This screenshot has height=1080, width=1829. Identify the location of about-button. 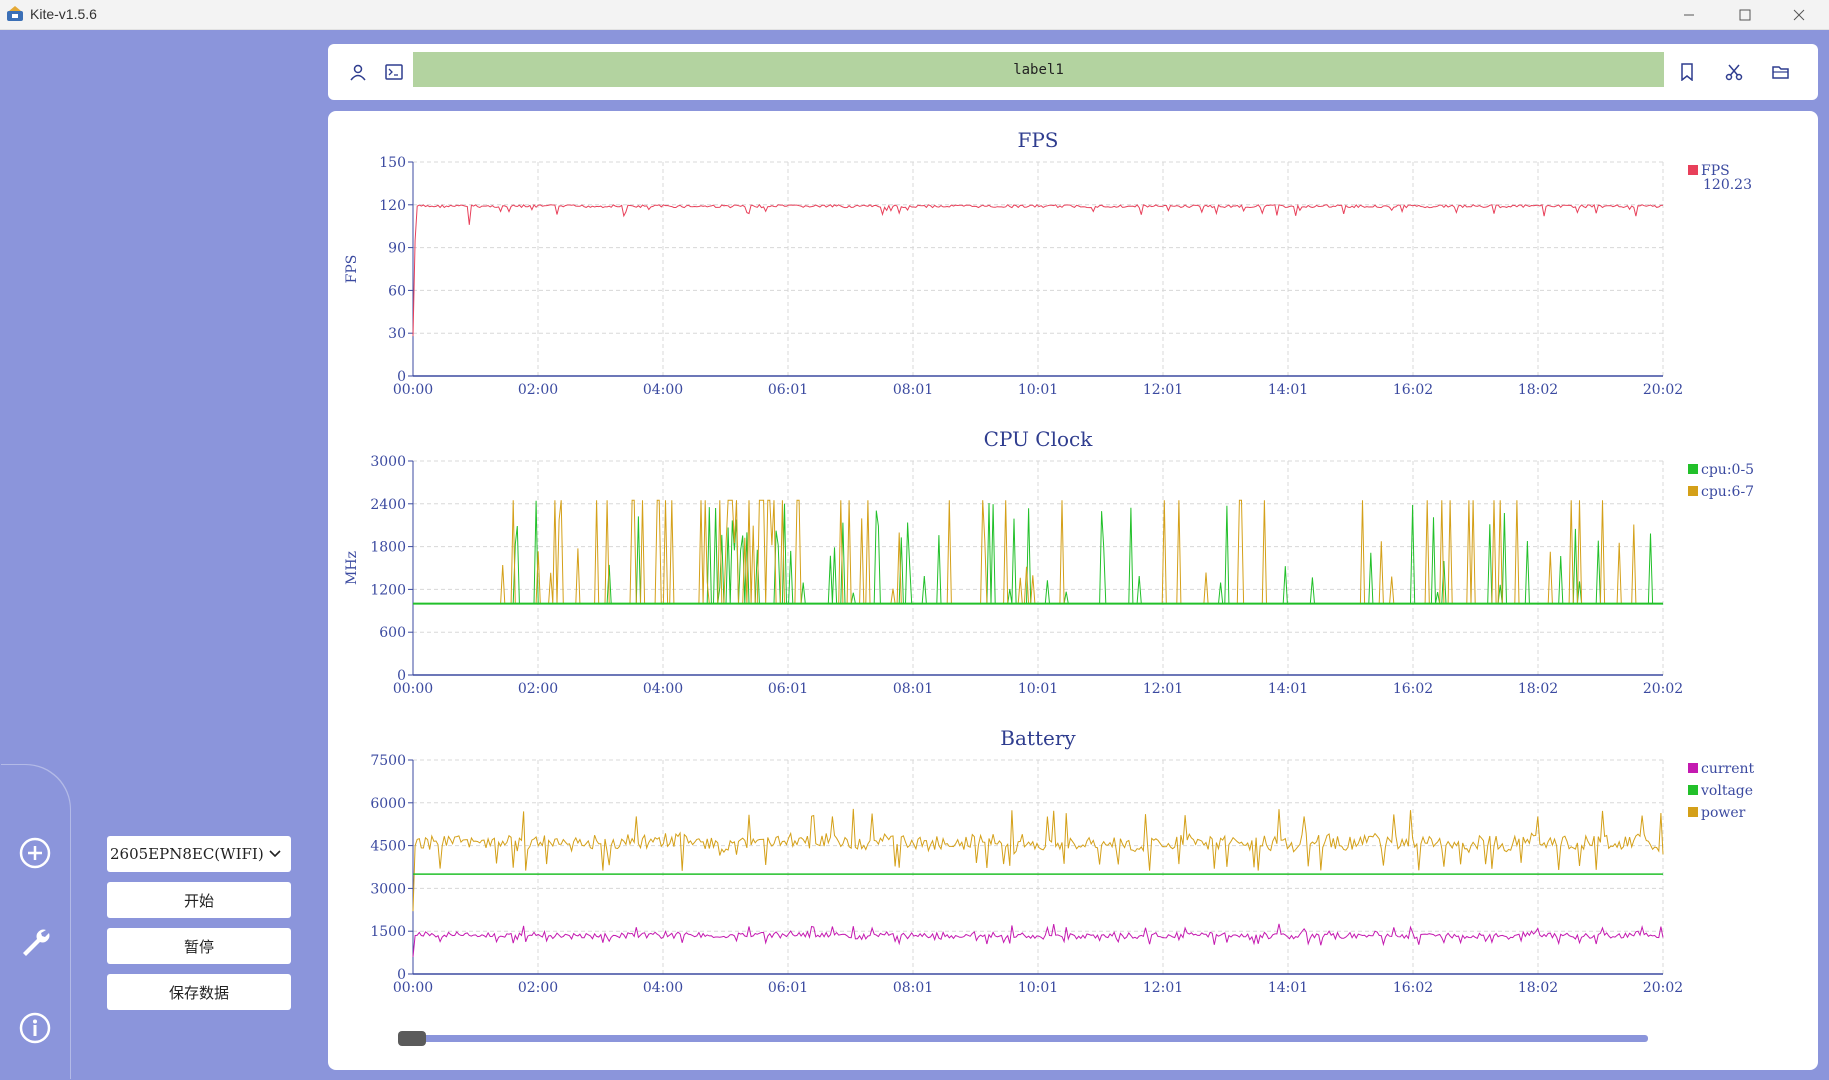
(35, 1028).